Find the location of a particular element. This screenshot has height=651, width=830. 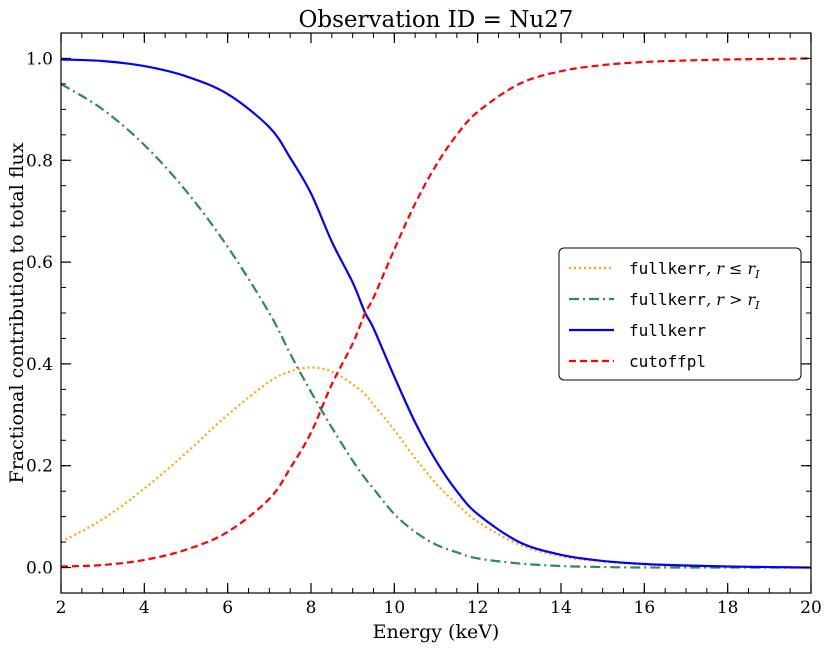

legend-label-1: fullkerr, r > rI is located at coordinates (694, 301).